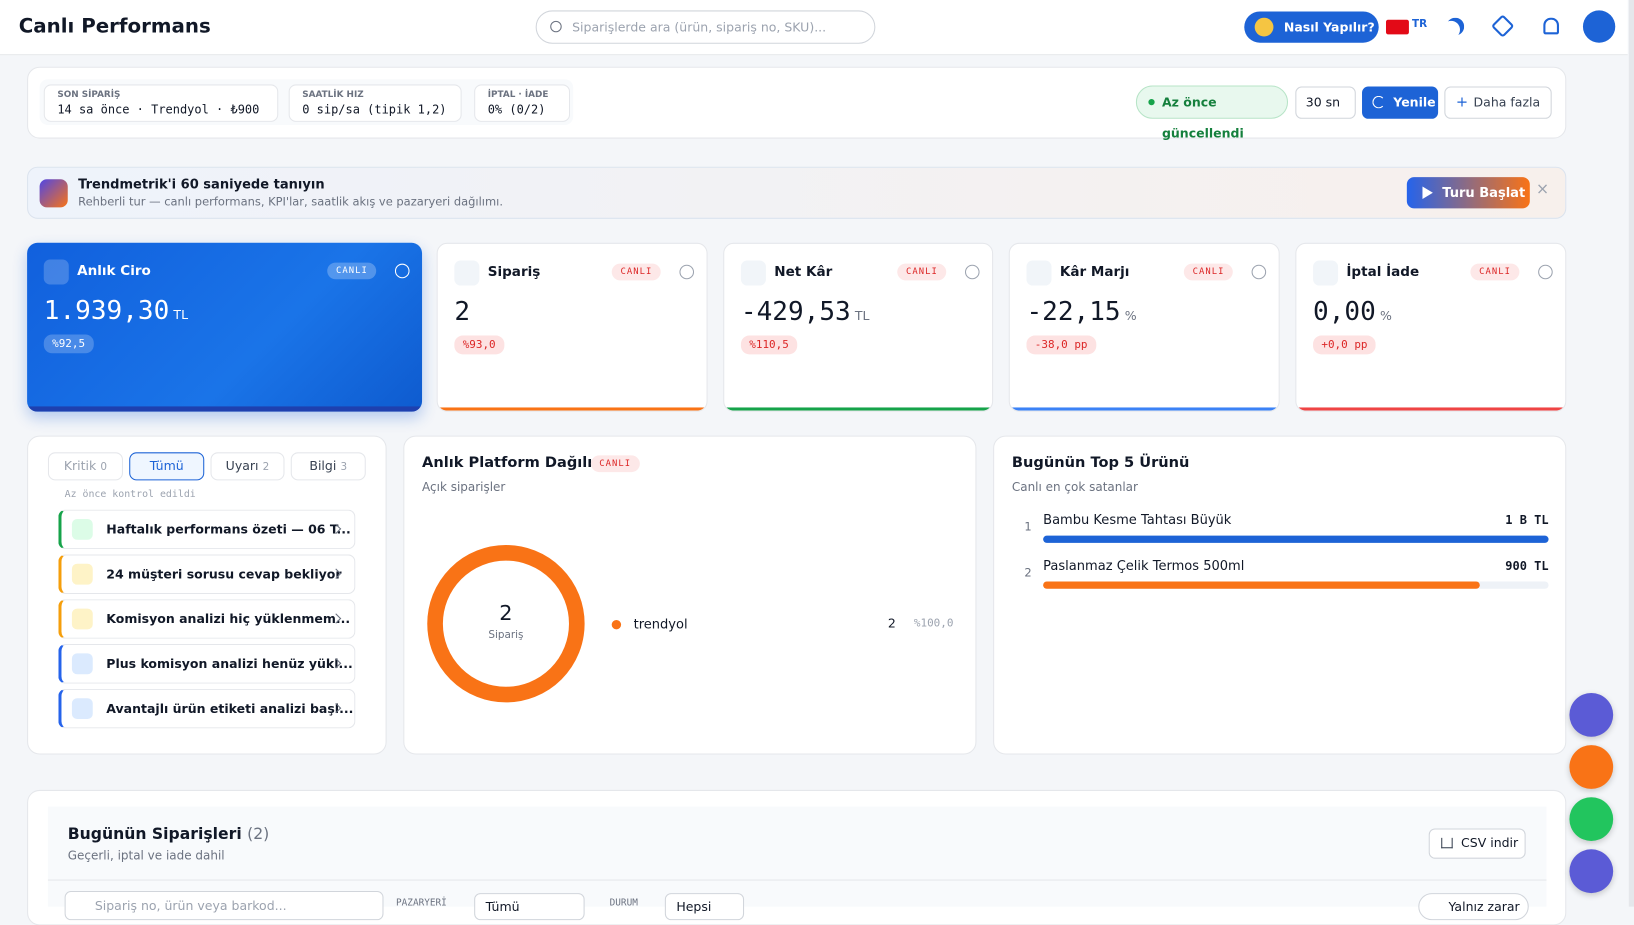 Image resolution: width=1634 pixels, height=925 pixels. I want to click on stat-chip: SON SİPARİŞ 14 sa önce · Trendyol · ₺900, so click(161, 103).